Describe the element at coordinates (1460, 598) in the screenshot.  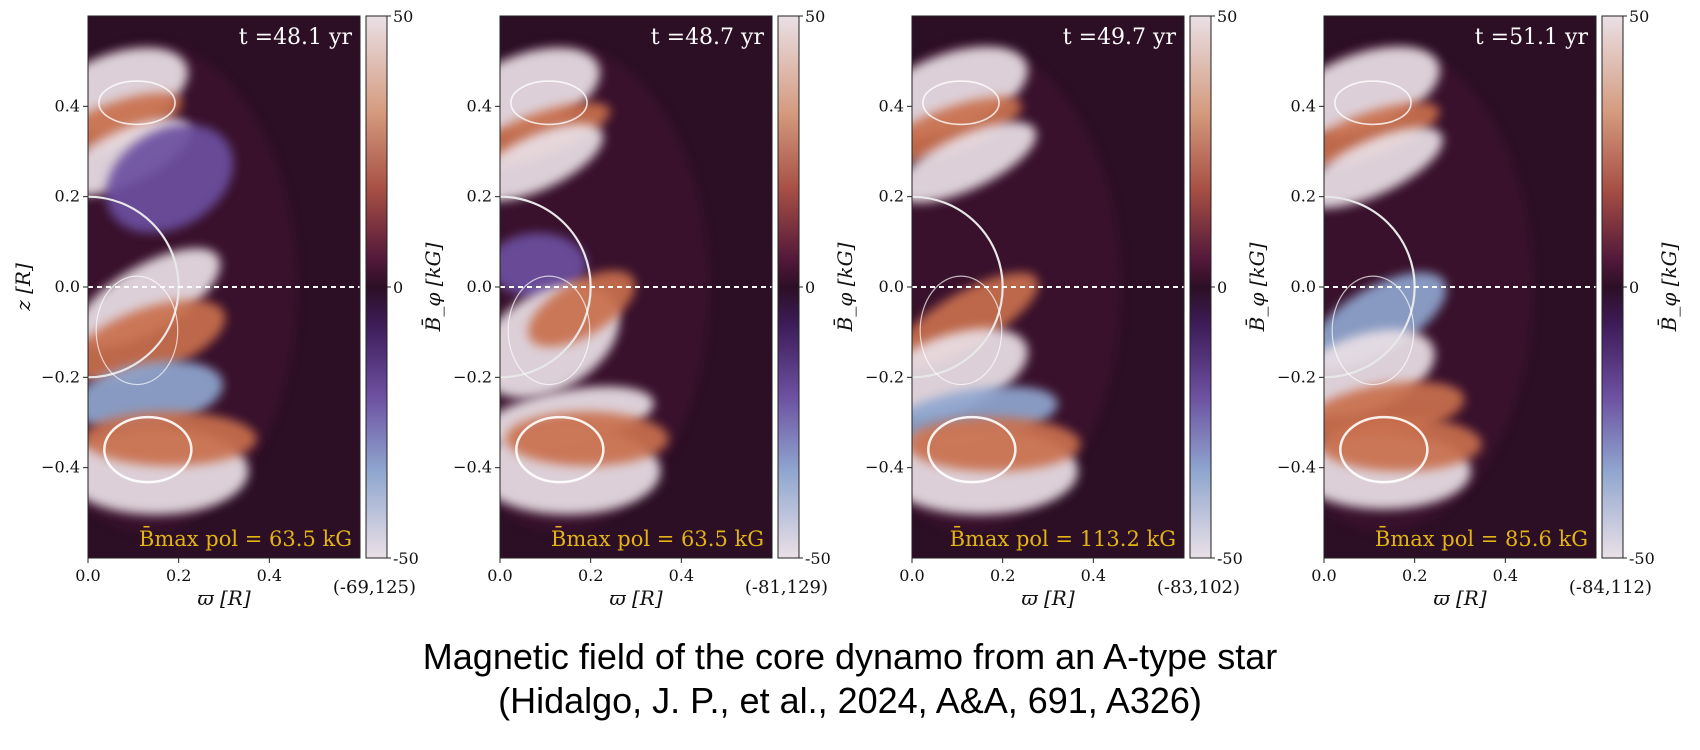
I see `x-axis-label-4: ϖ [R]` at that location.